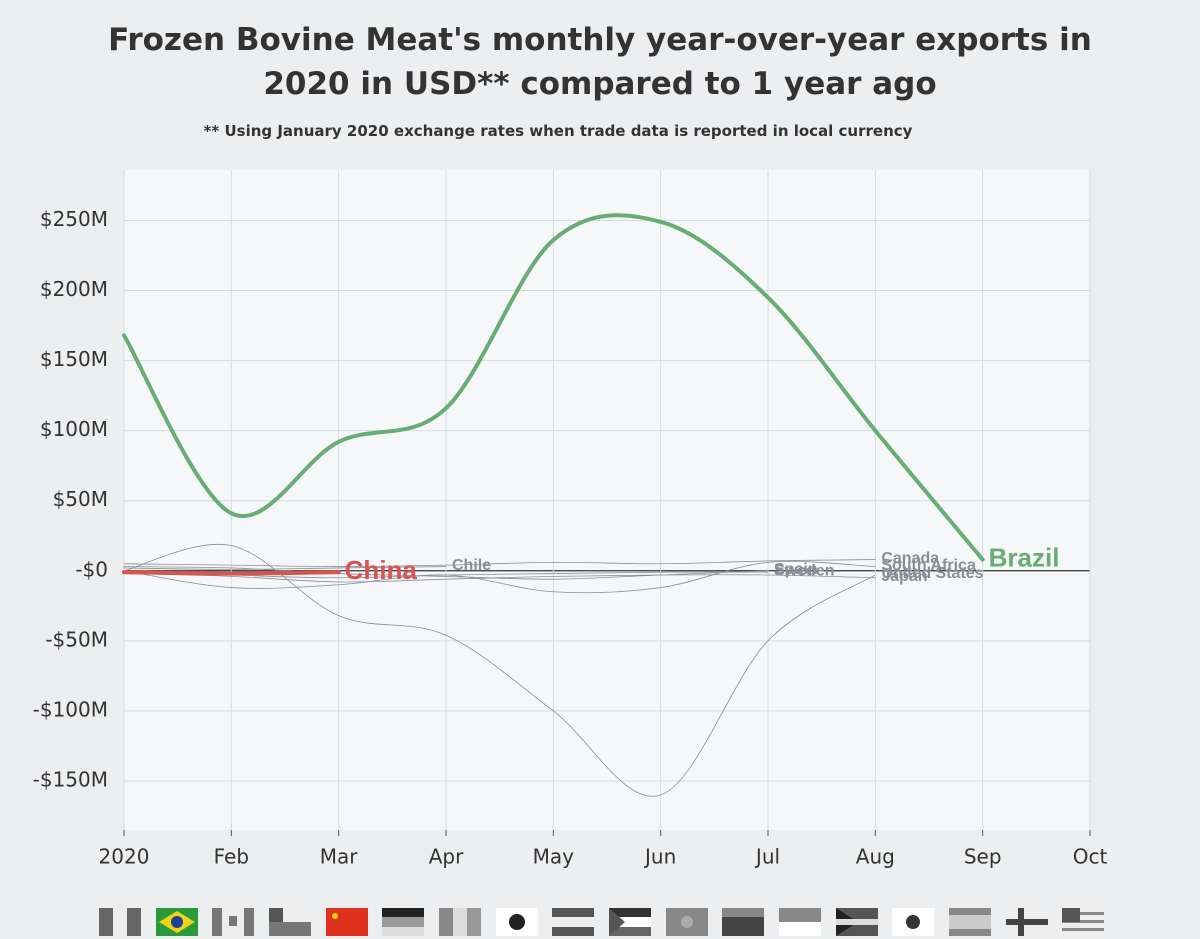  What do you see at coordinates (74, 359) in the screenshot?
I see `y-tick-label: $150M` at bounding box center [74, 359].